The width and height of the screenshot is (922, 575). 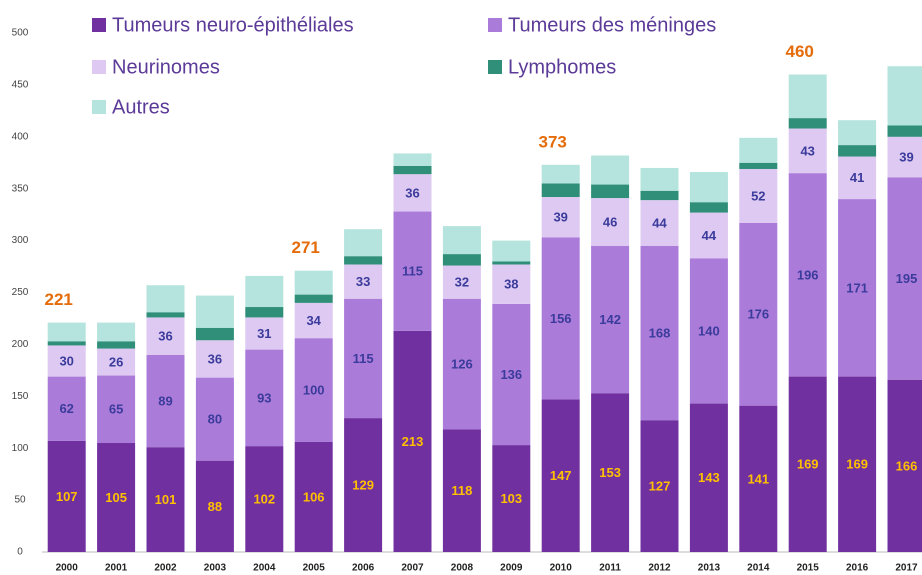 What do you see at coordinates (20, 33) in the screenshot?
I see `y-tick-label: 500` at bounding box center [20, 33].